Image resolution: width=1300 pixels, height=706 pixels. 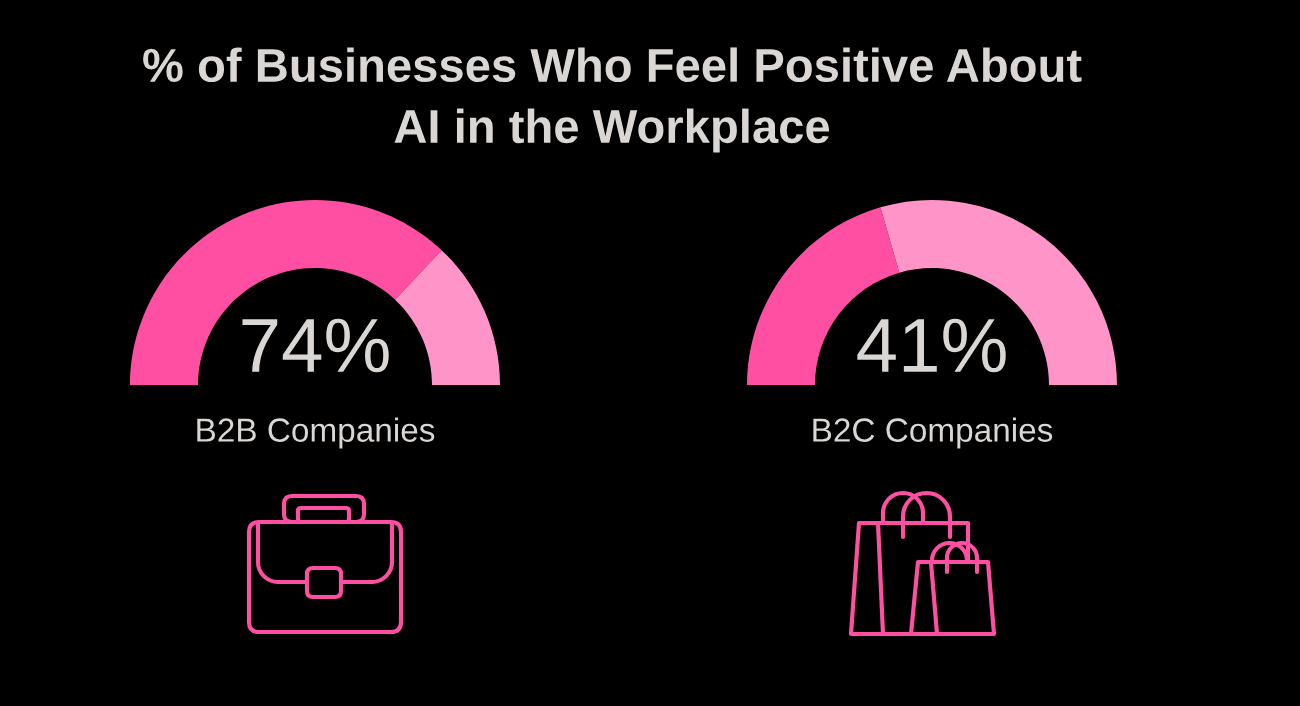 What do you see at coordinates (612, 100) in the screenshot?
I see `text: % of Businesses Who Feel Positive About AI in the Workplace` at bounding box center [612, 100].